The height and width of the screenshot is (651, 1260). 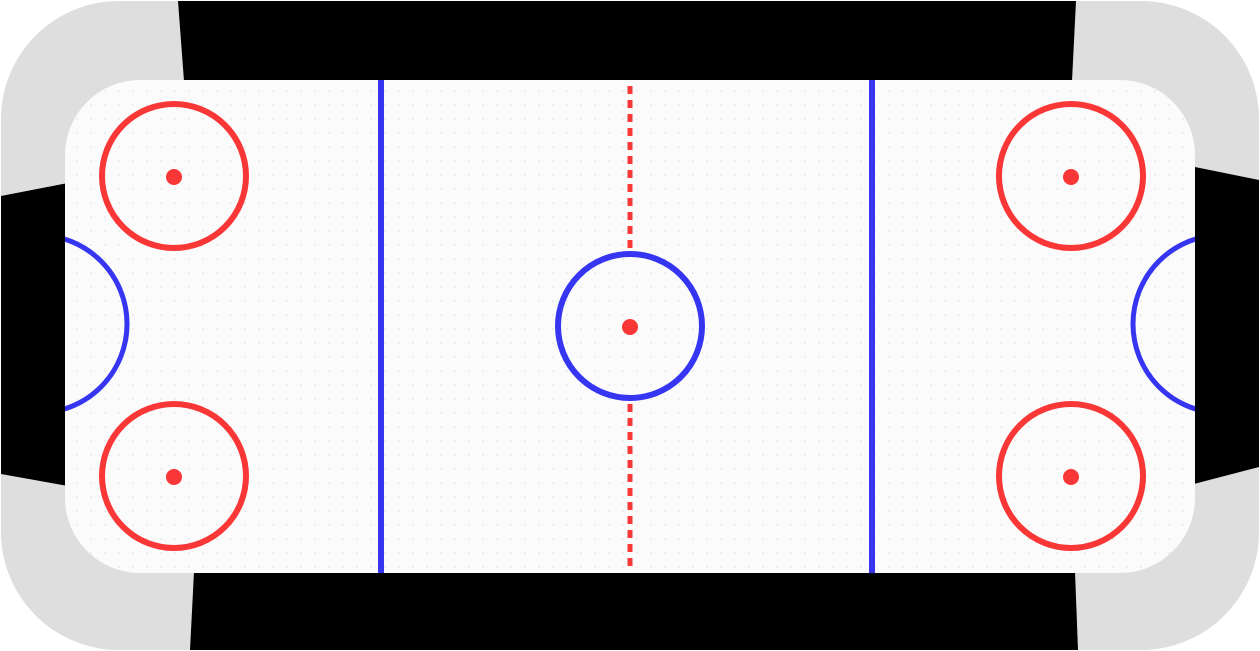 I want to click on bottom-wall, so click(x=634, y=611).